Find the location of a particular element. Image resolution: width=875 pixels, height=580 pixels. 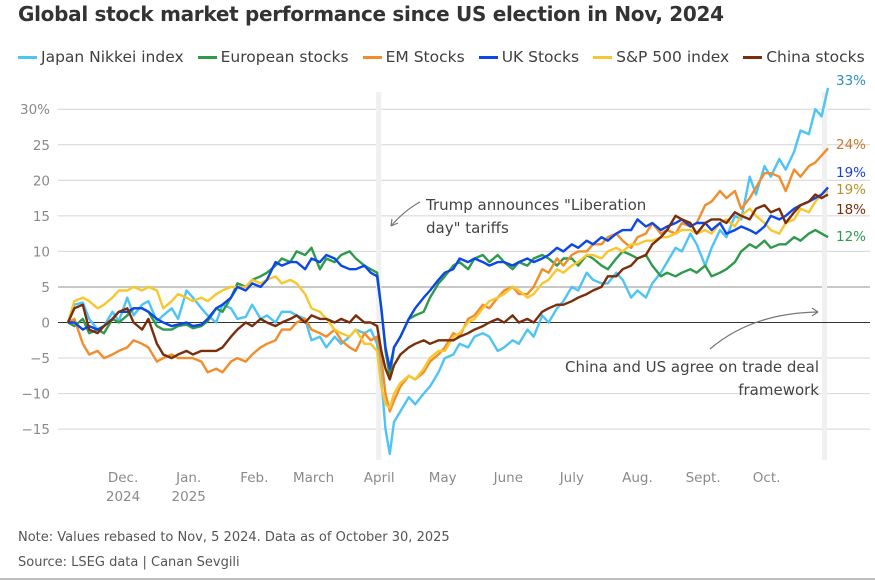

x-tick-label-year: 2024 is located at coordinates (123, 497).